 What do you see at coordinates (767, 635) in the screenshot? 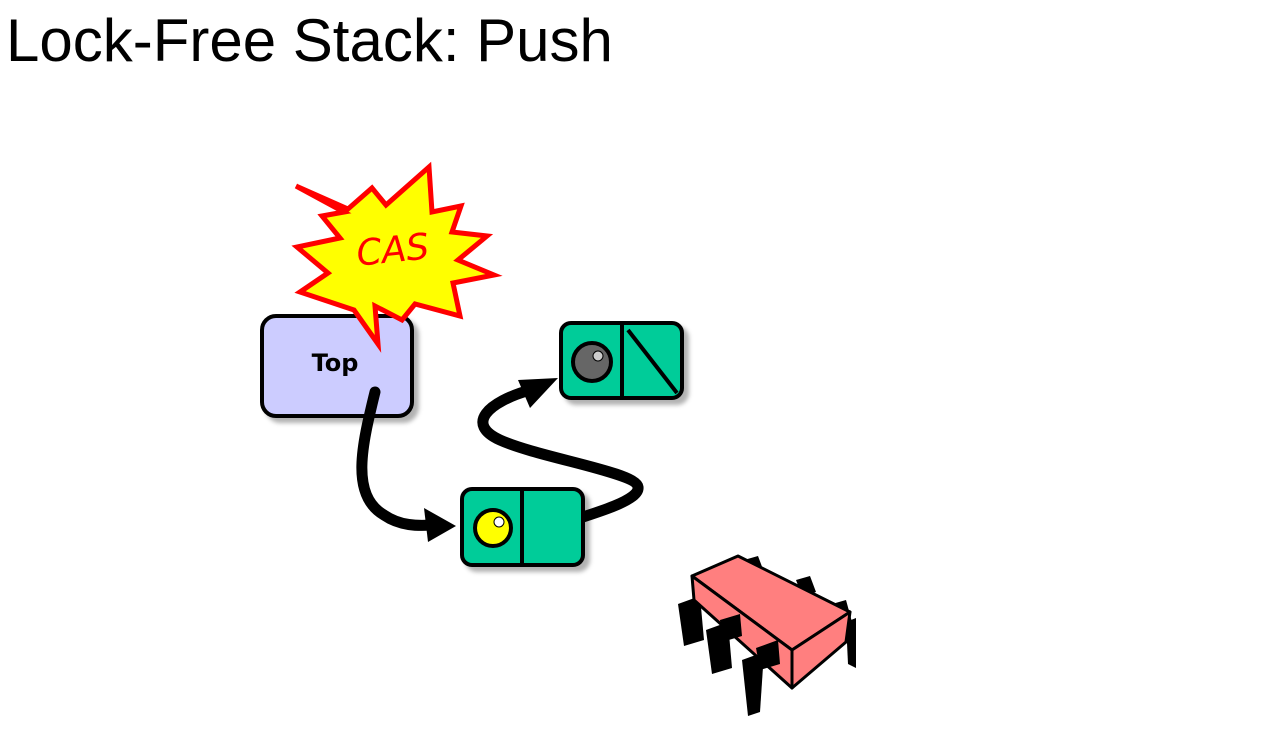
I see `processor-chip-icon` at bounding box center [767, 635].